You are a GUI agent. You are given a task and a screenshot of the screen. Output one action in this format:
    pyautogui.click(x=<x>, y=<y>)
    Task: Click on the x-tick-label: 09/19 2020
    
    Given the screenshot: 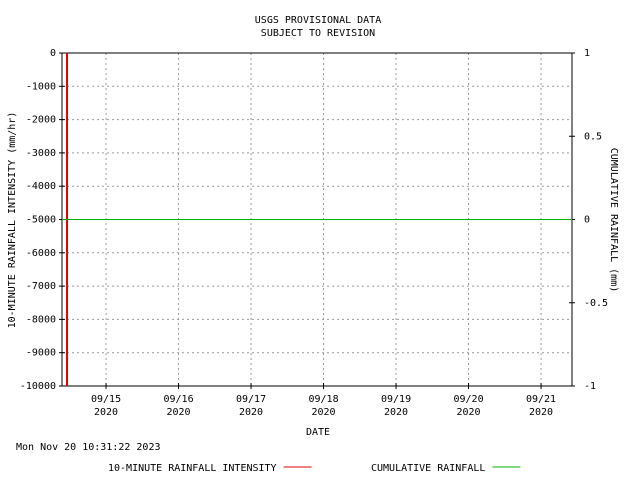 What is the action you would take?
    pyautogui.click(x=396, y=406)
    